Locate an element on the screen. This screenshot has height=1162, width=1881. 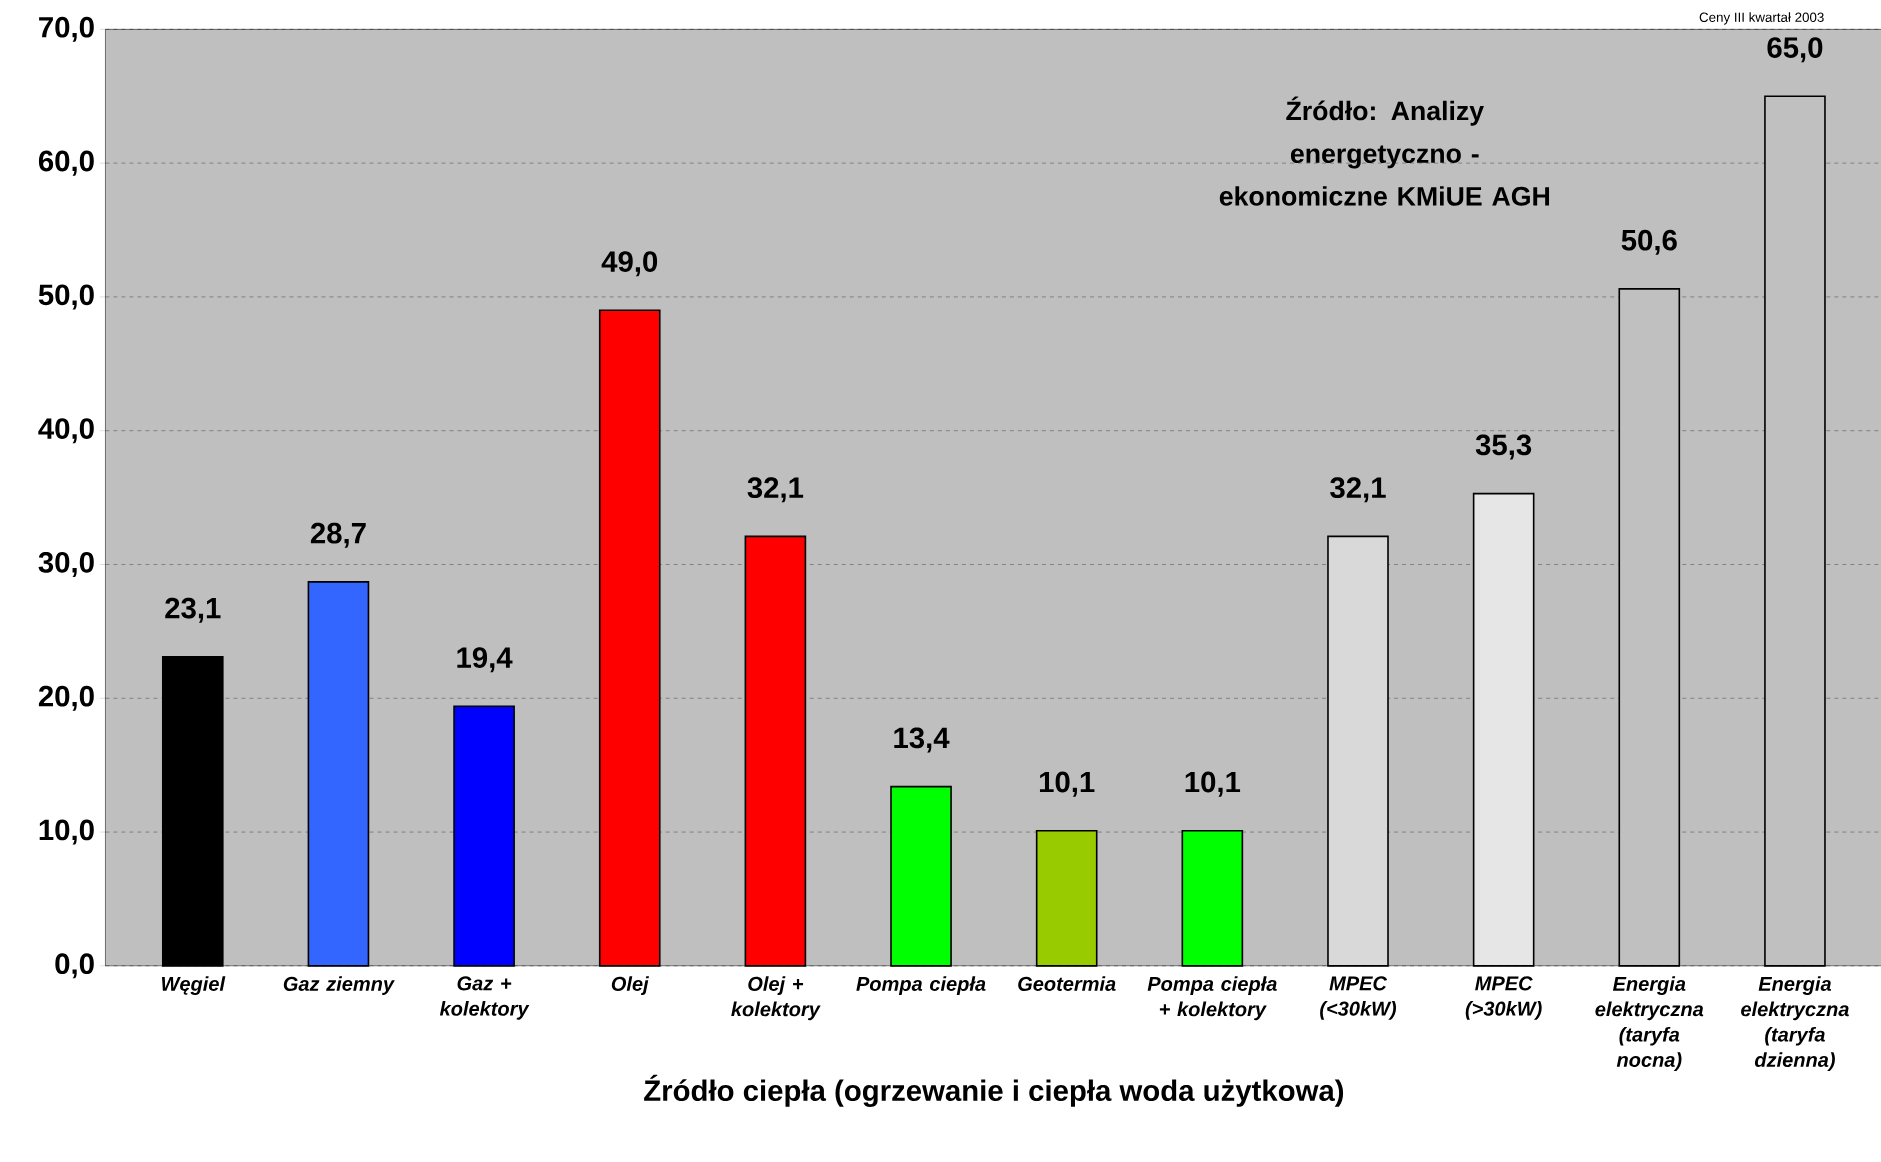
data-label: 13,4 is located at coordinates (922, 740).